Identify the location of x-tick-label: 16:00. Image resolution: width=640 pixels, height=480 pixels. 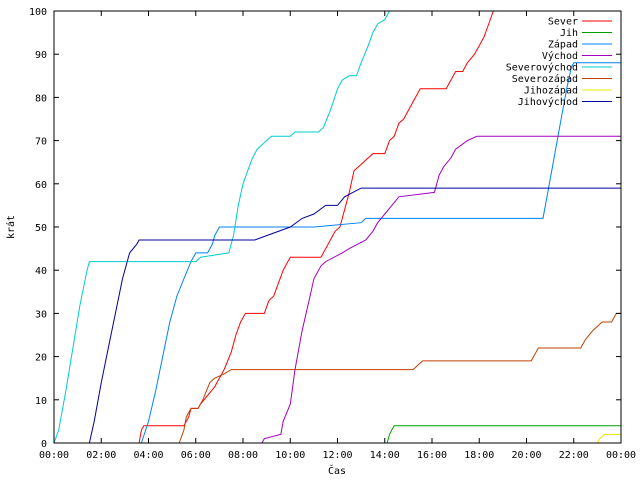
(432, 455).